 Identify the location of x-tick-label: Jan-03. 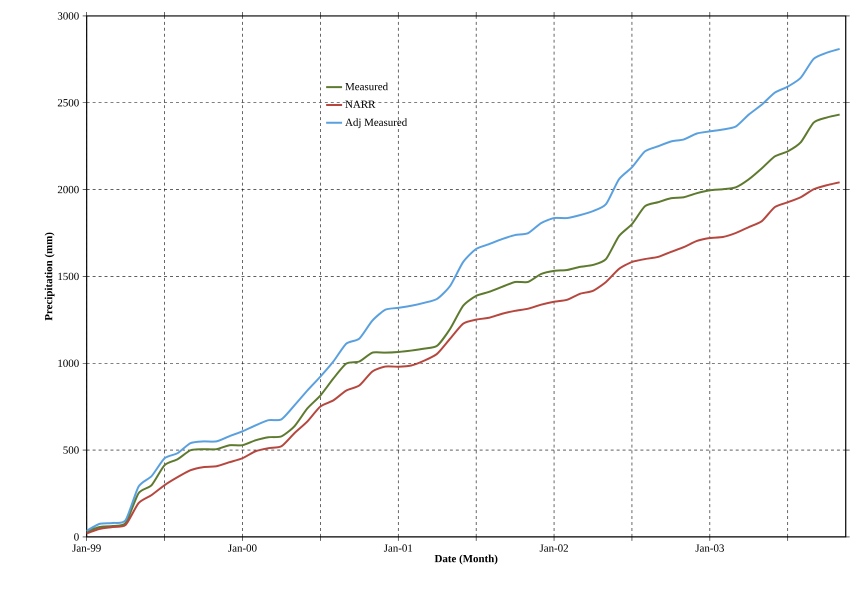
(710, 548).